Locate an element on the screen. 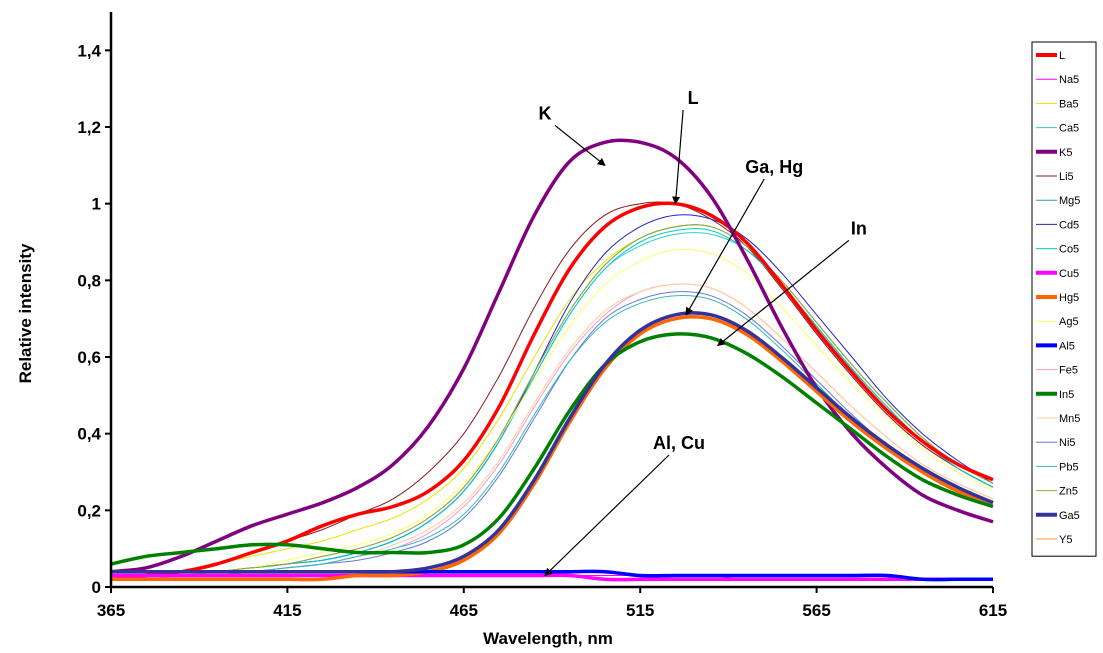 This screenshot has width=1103, height=653. x-tick-label: 365 is located at coordinates (111, 610).